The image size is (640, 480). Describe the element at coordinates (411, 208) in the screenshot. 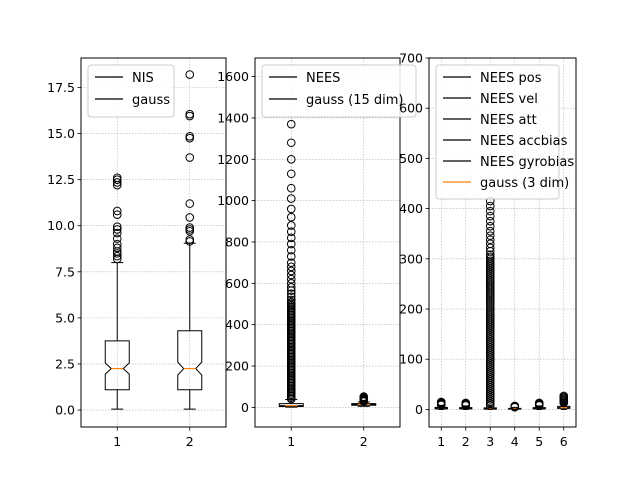

I see `y-tick-label: 400` at that location.